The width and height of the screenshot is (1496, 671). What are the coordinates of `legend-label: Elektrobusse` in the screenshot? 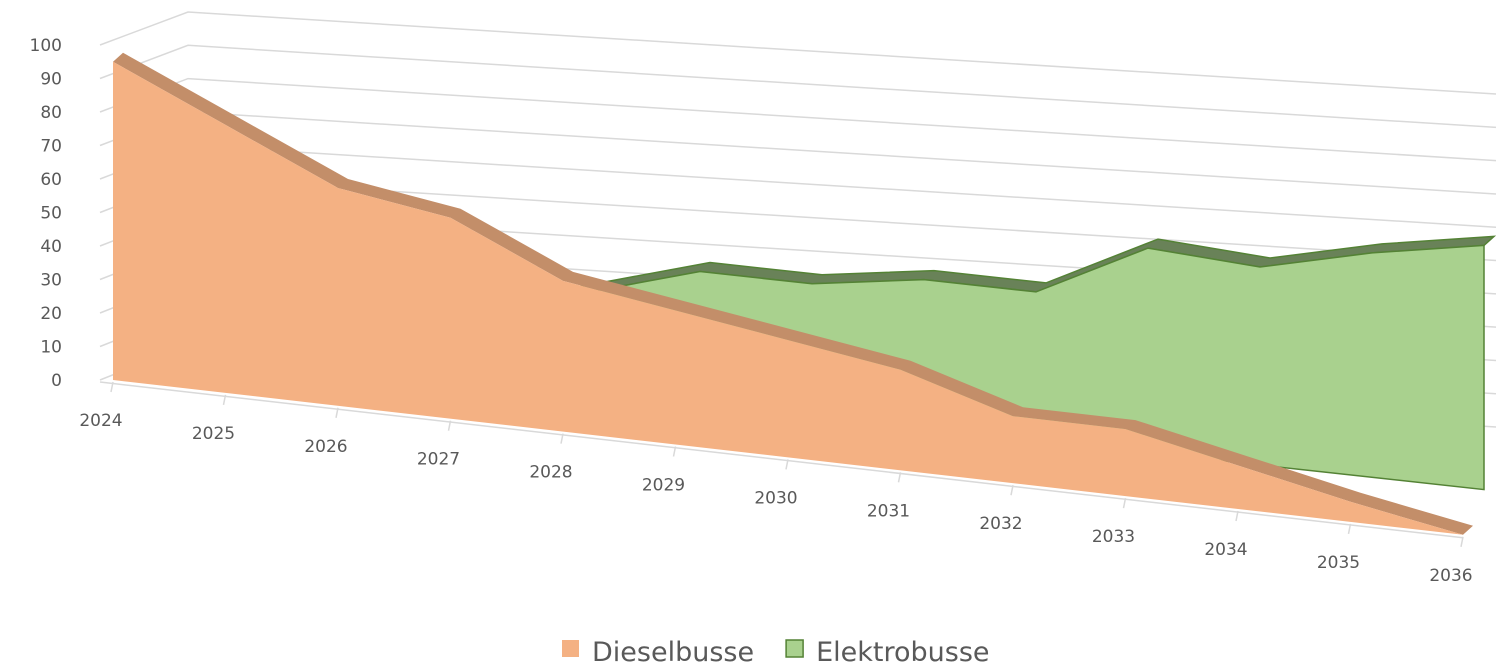 It's located at (902, 652).